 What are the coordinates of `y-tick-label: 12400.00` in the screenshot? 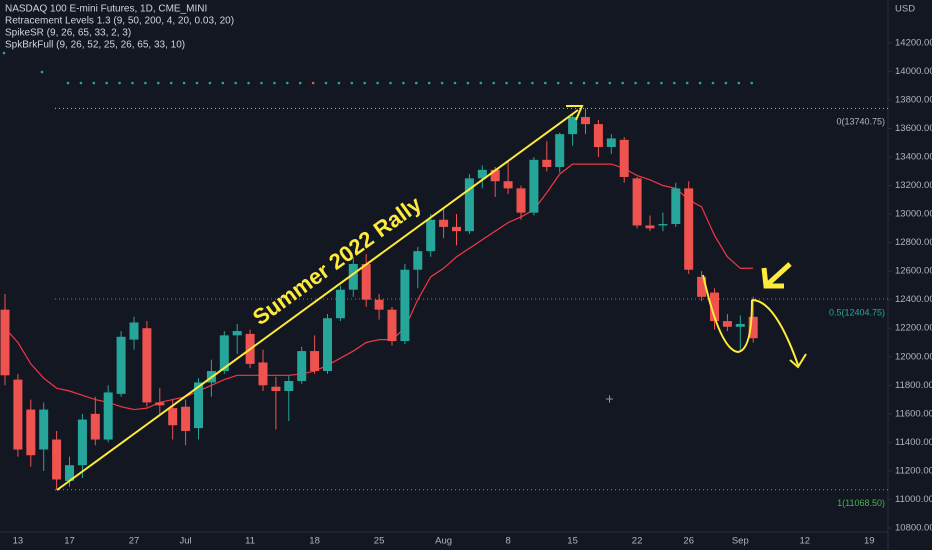 It's located at (913, 299).